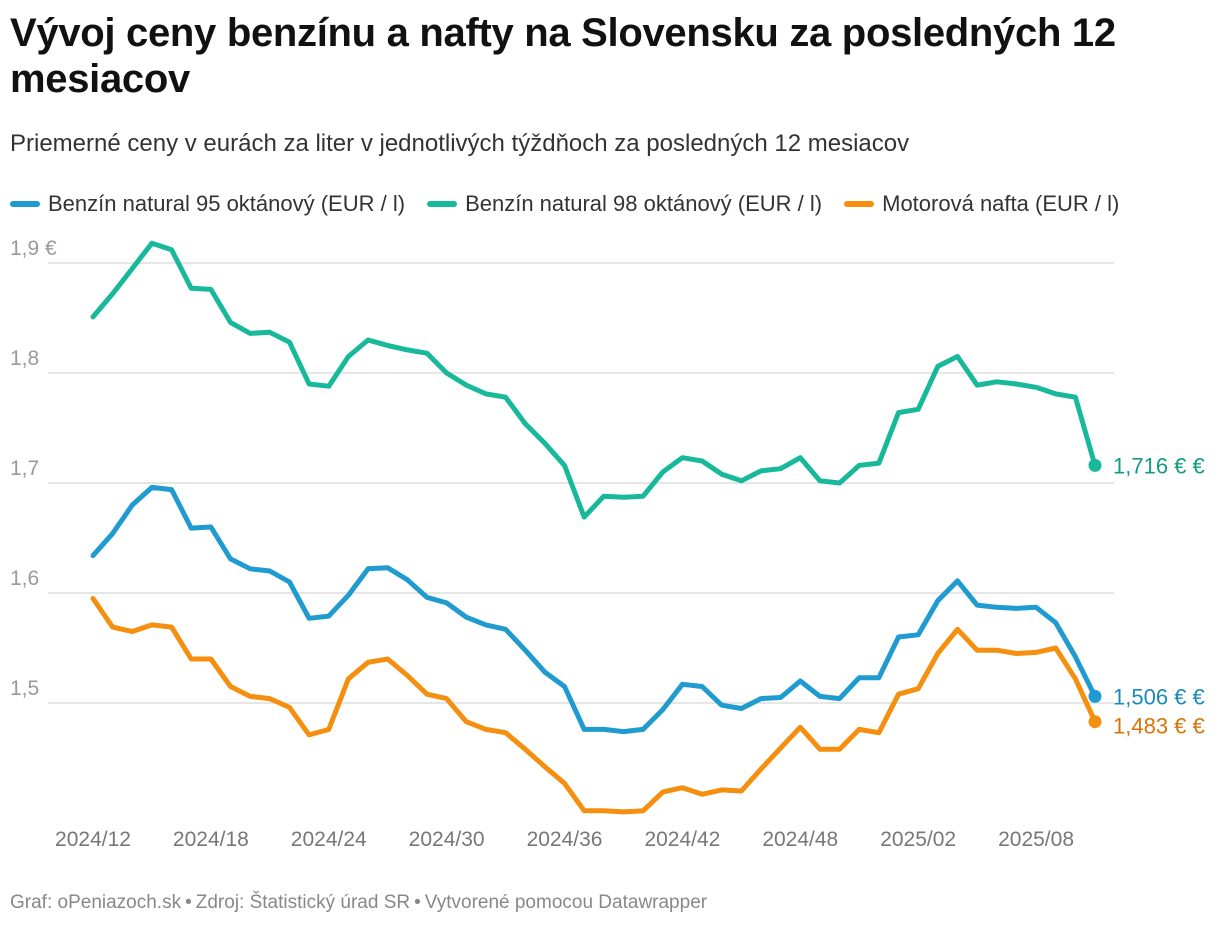 The width and height of the screenshot is (1220, 930). Describe the element at coordinates (211, 839) in the screenshot. I see `x-tick-label: 2024/18` at that location.